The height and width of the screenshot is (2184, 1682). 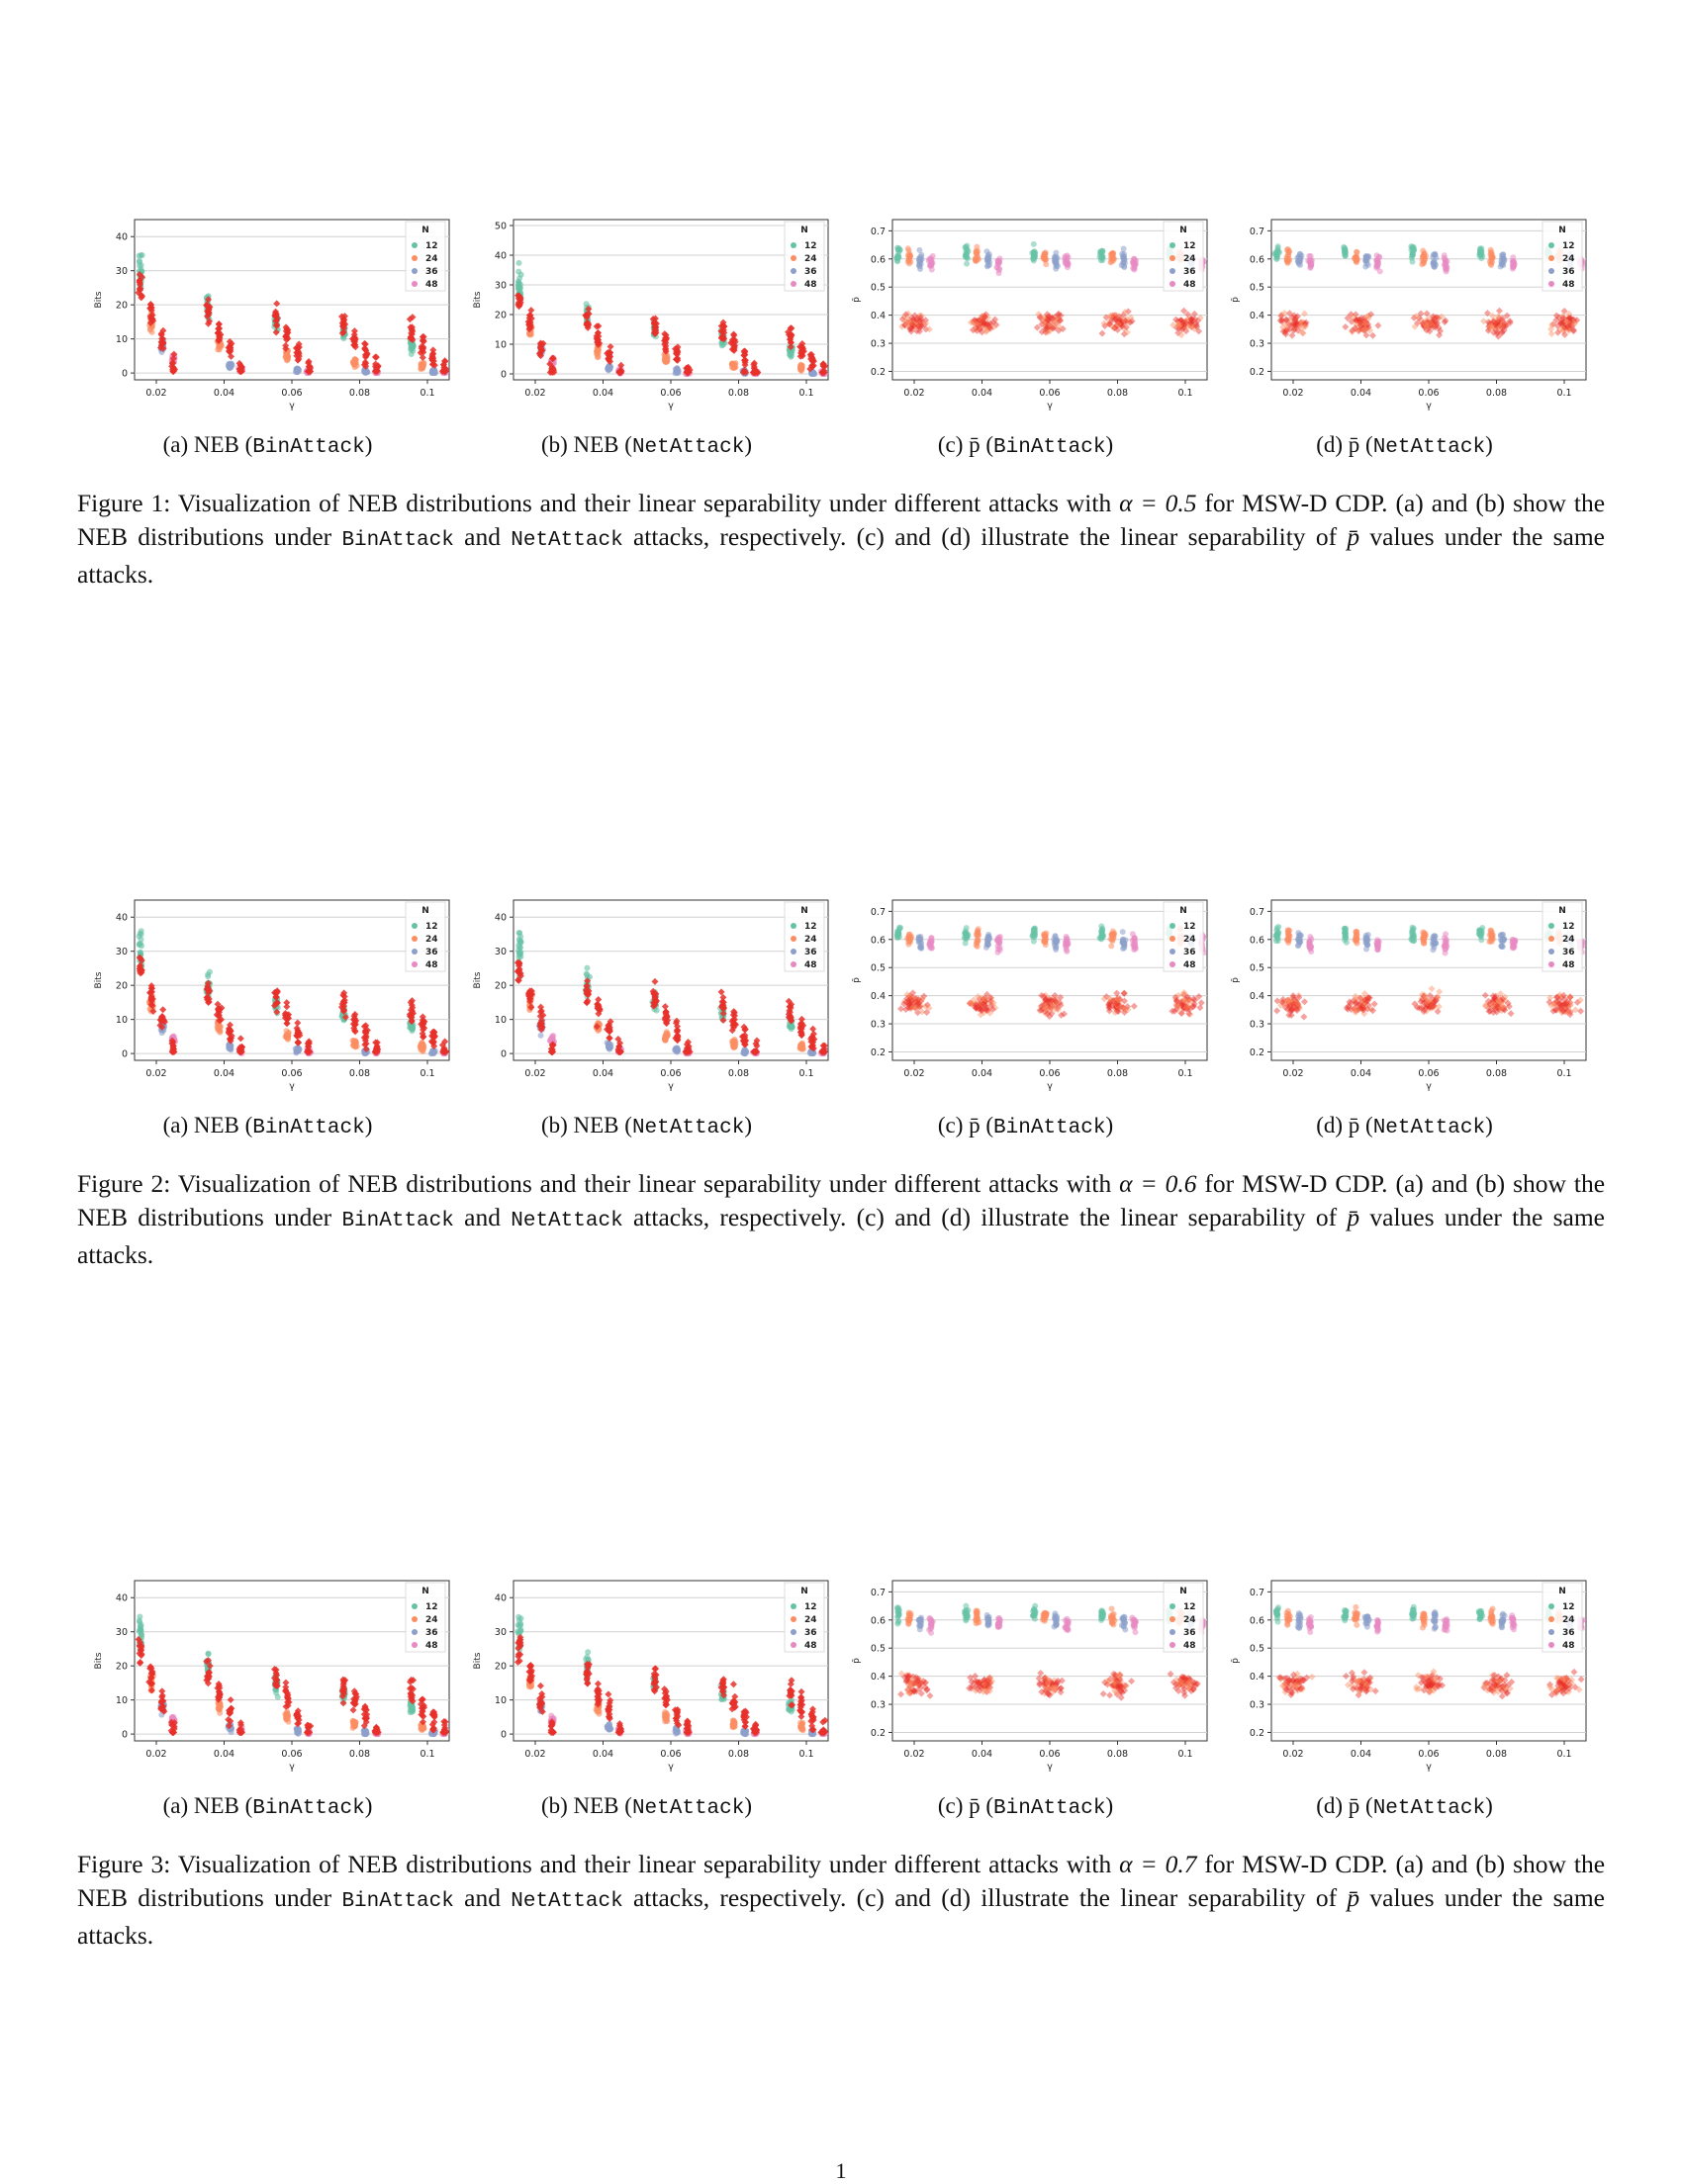 I want to click on subcaption-pbar-netattack: (d) p̄ (NetAttack), so click(x=1404, y=445).